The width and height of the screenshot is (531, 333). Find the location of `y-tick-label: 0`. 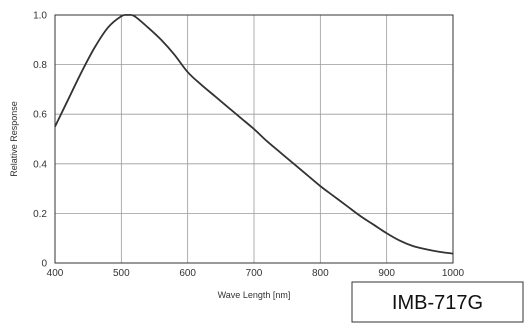

y-tick-label: 0 is located at coordinates (44, 264).